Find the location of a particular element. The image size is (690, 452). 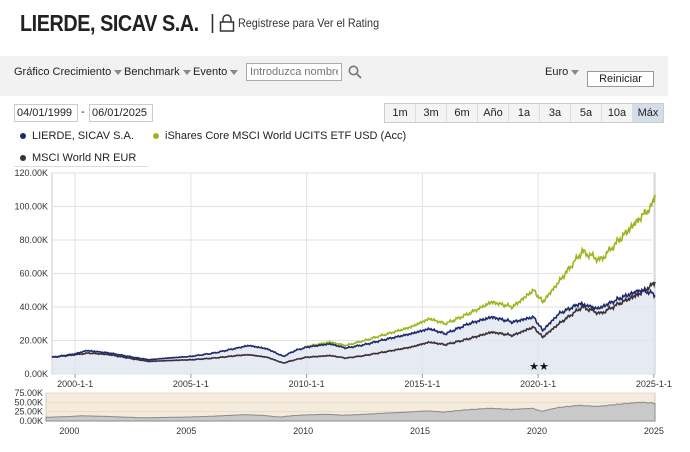

navigator-area is located at coordinates (350, 407).